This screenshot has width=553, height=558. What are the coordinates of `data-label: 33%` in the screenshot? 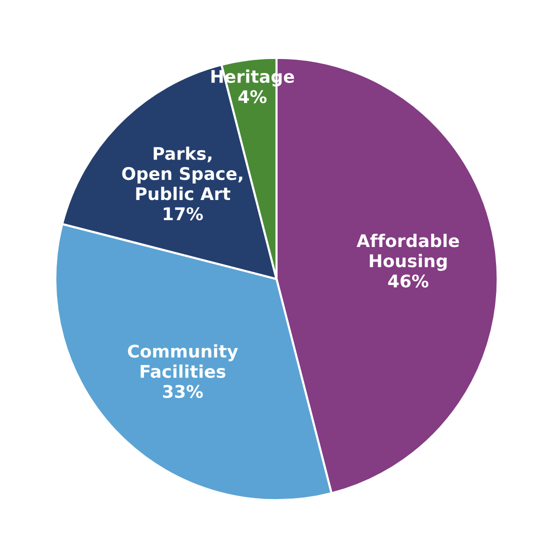 It's located at (183, 391).